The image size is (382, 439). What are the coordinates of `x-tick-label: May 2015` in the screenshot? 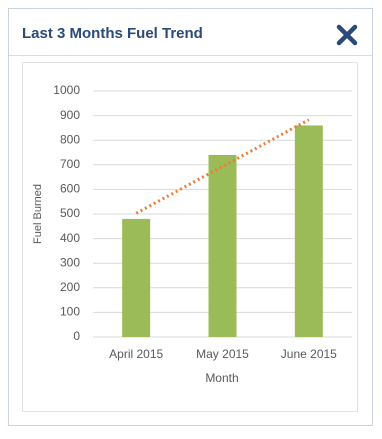 It's located at (222, 354).